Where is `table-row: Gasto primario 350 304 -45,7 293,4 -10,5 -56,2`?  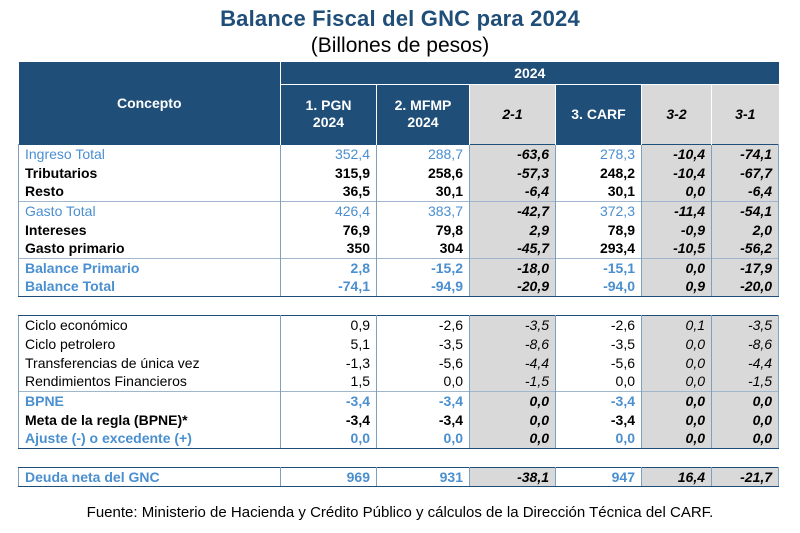 table-row: Gasto primario 350 304 -45,7 293,4 -10,5 -56,2 is located at coordinates (399, 248).